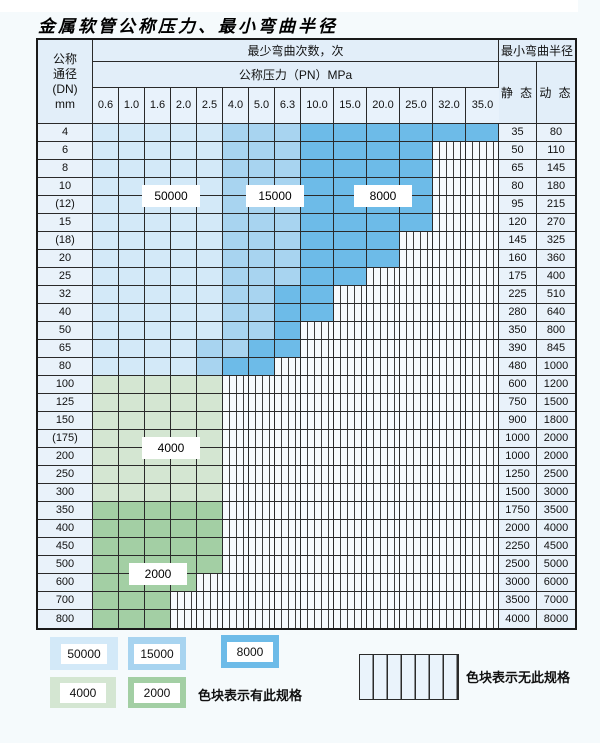  Describe the element at coordinates (65, 367) in the screenshot. I see `dn-cell: 80` at that location.